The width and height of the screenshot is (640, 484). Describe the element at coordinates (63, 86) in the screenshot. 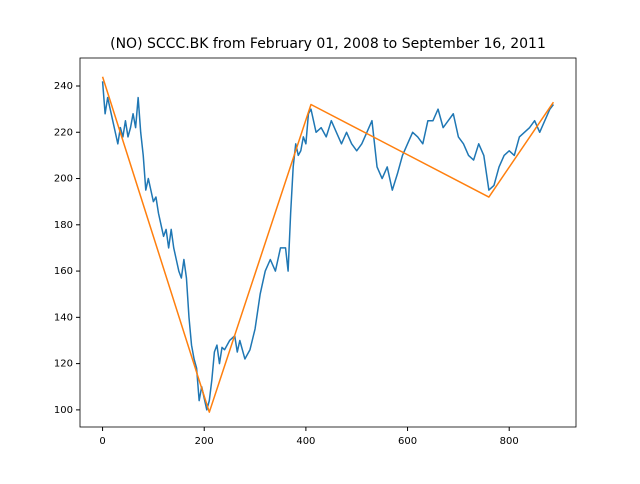

I see `y-tick-label: 240` at that location.